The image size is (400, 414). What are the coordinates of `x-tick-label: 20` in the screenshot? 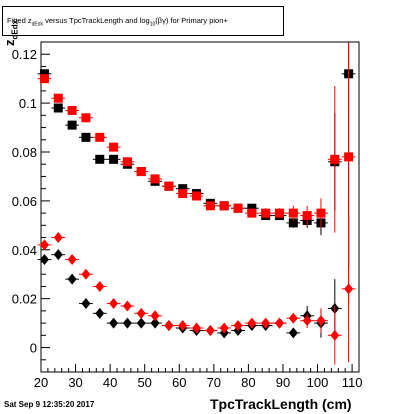 It's located at (41, 382).